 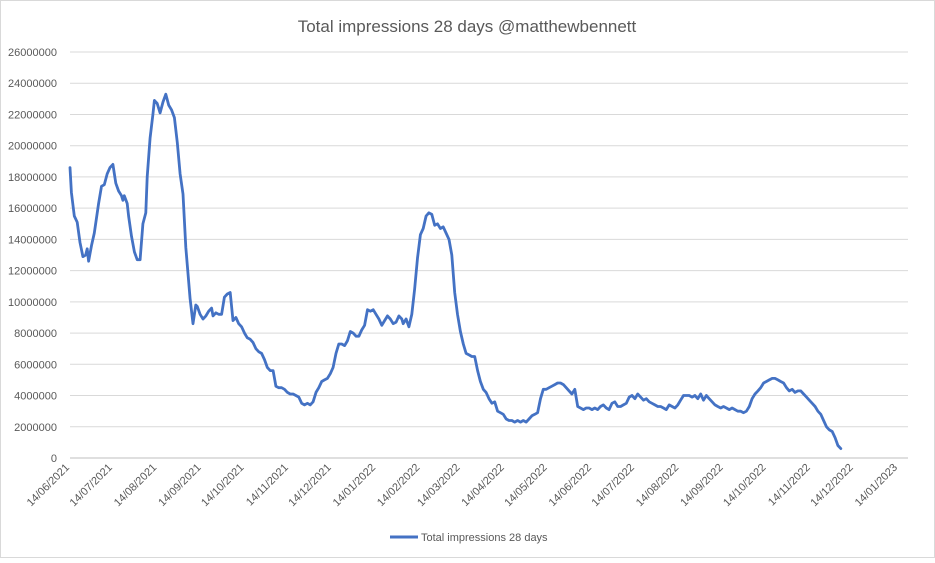 I want to click on y-tick-label: 4000000, so click(x=35, y=397).